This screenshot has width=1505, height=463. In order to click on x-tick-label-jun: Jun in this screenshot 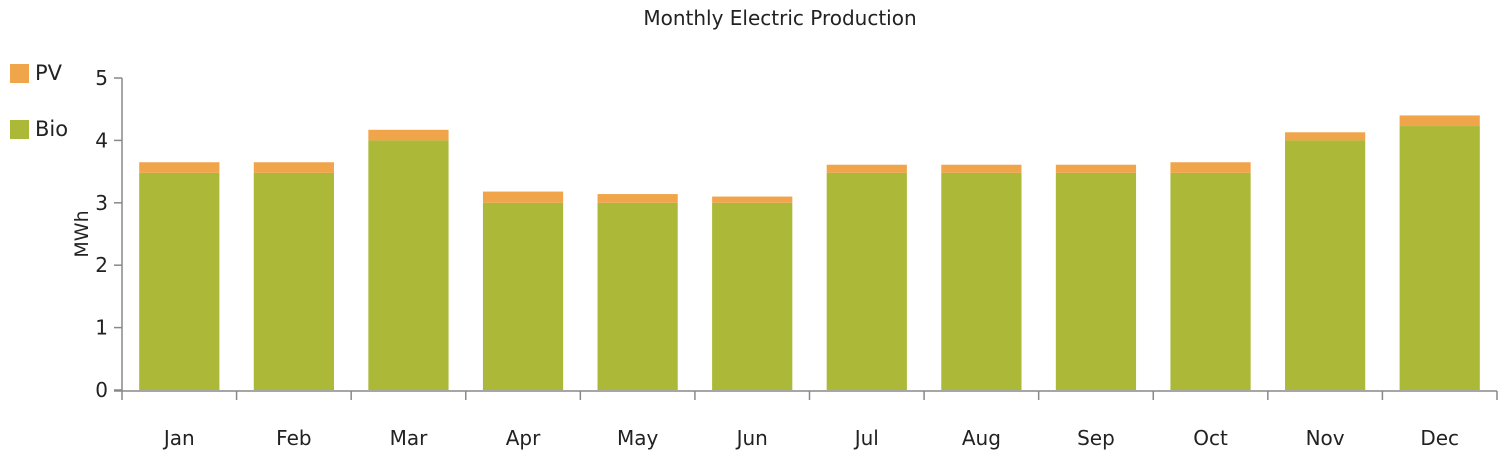, I will do `click(751, 438)`.